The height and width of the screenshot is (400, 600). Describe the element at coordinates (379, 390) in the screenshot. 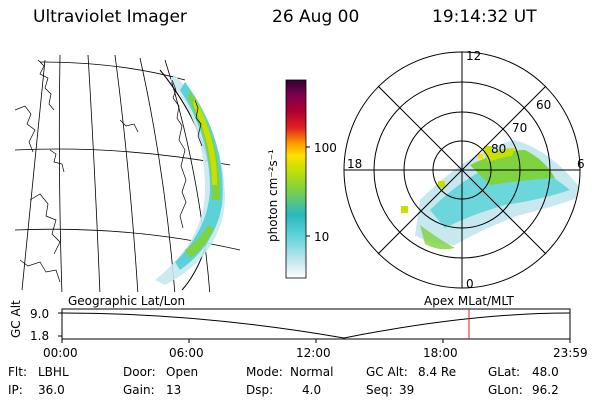

I see `status-seq-label: Seq:` at that location.